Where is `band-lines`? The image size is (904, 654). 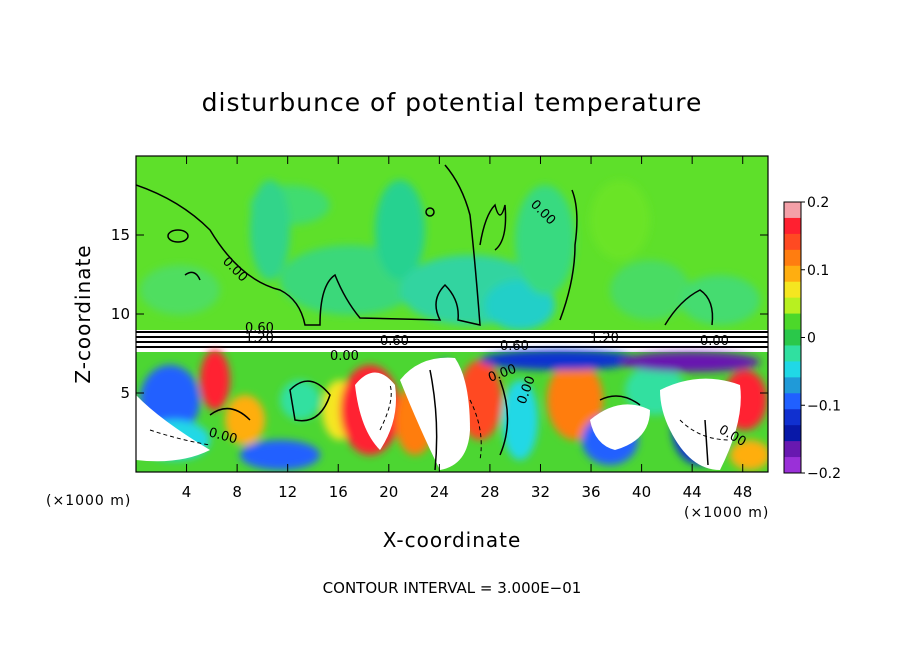 band-lines is located at coordinates (452, 339).